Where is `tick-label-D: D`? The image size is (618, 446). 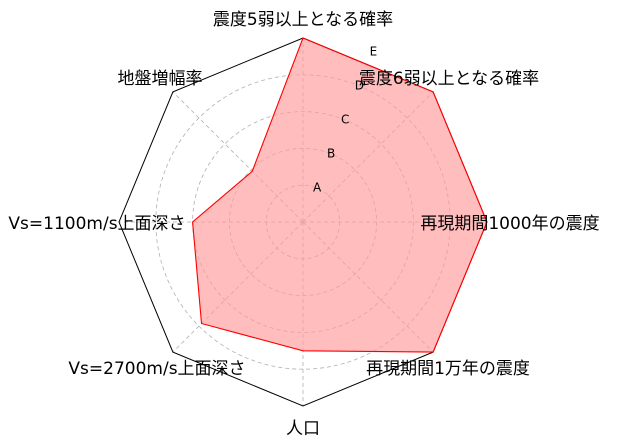 tick-label-D: D is located at coordinates (359, 86).